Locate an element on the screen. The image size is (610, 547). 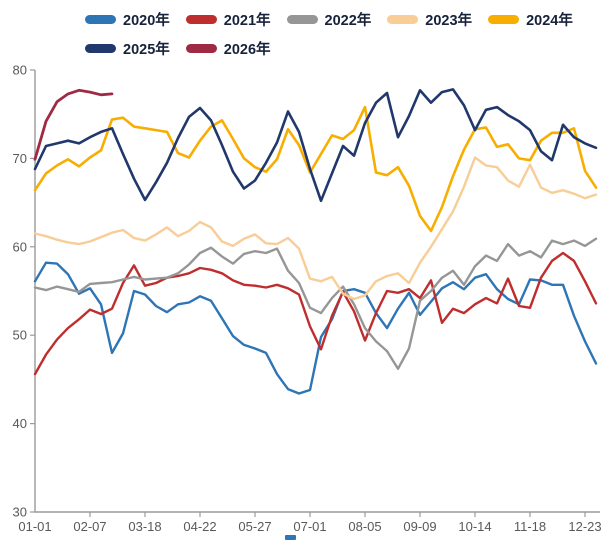
x-tick-label: 01-01 is located at coordinates (34, 526).